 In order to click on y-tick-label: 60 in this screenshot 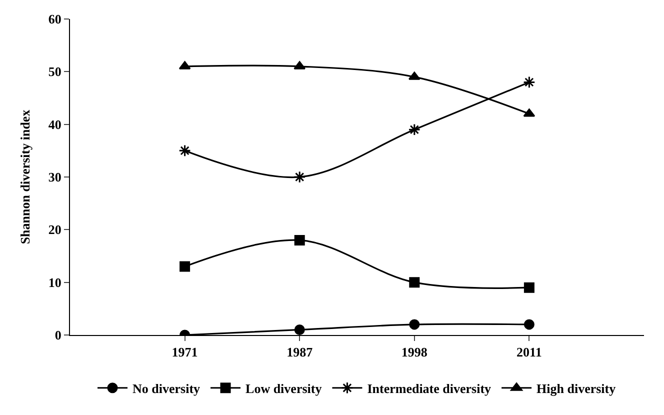, I will do `click(55, 19)`.